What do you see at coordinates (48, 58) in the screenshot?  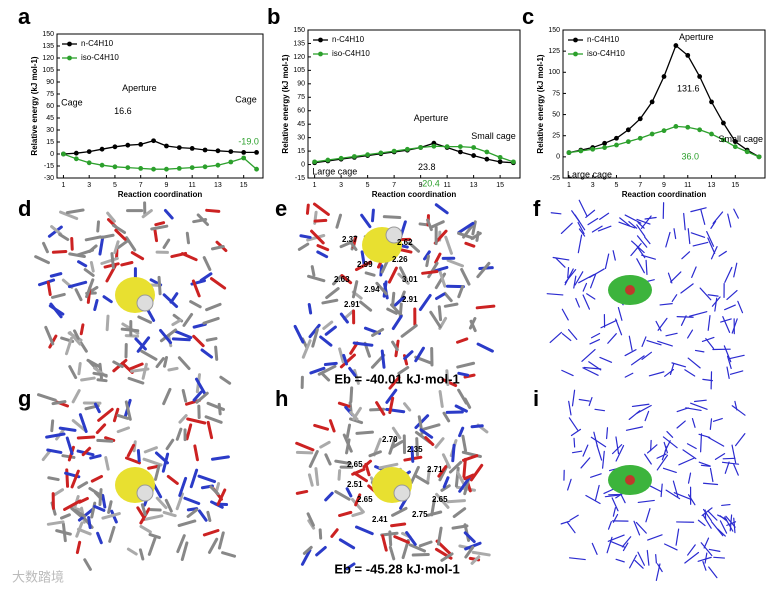 I see `y-tick-label: 120` at bounding box center [48, 58].